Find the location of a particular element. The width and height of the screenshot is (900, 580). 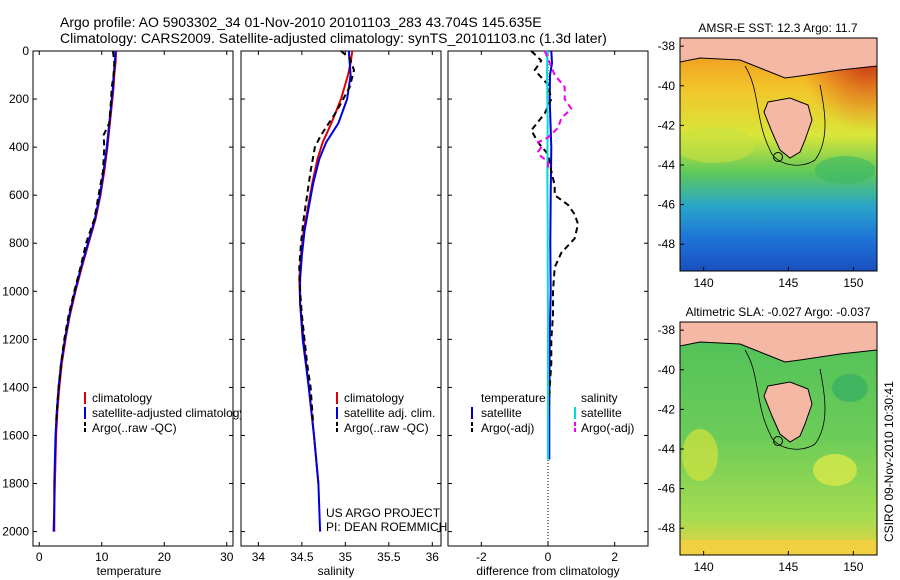

project-label: US ARGO PROJECT is located at coordinates (383, 513).